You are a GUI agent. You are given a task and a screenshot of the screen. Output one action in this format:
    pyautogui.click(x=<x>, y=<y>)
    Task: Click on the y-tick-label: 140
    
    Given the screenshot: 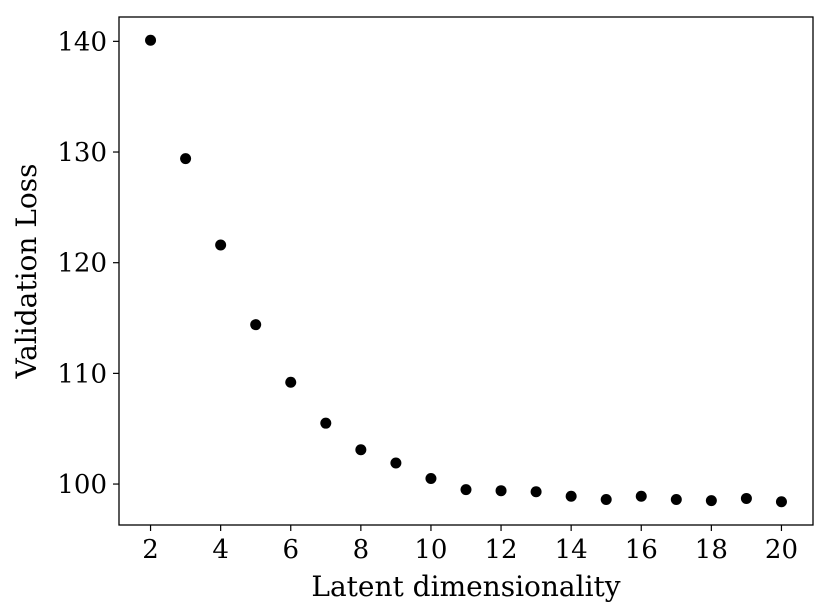 What is the action you would take?
    pyautogui.click(x=82, y=42)
    